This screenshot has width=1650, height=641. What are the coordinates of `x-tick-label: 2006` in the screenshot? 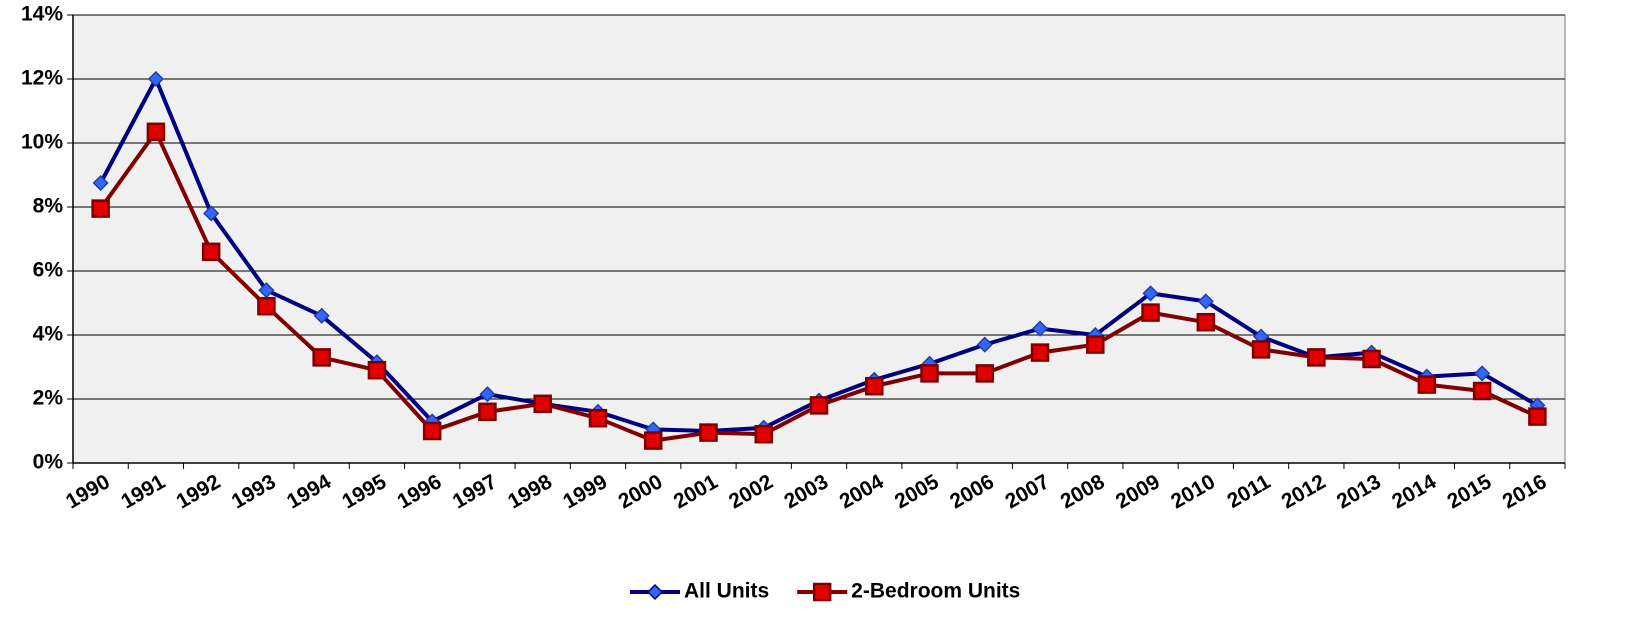 It's located at (972, 491).